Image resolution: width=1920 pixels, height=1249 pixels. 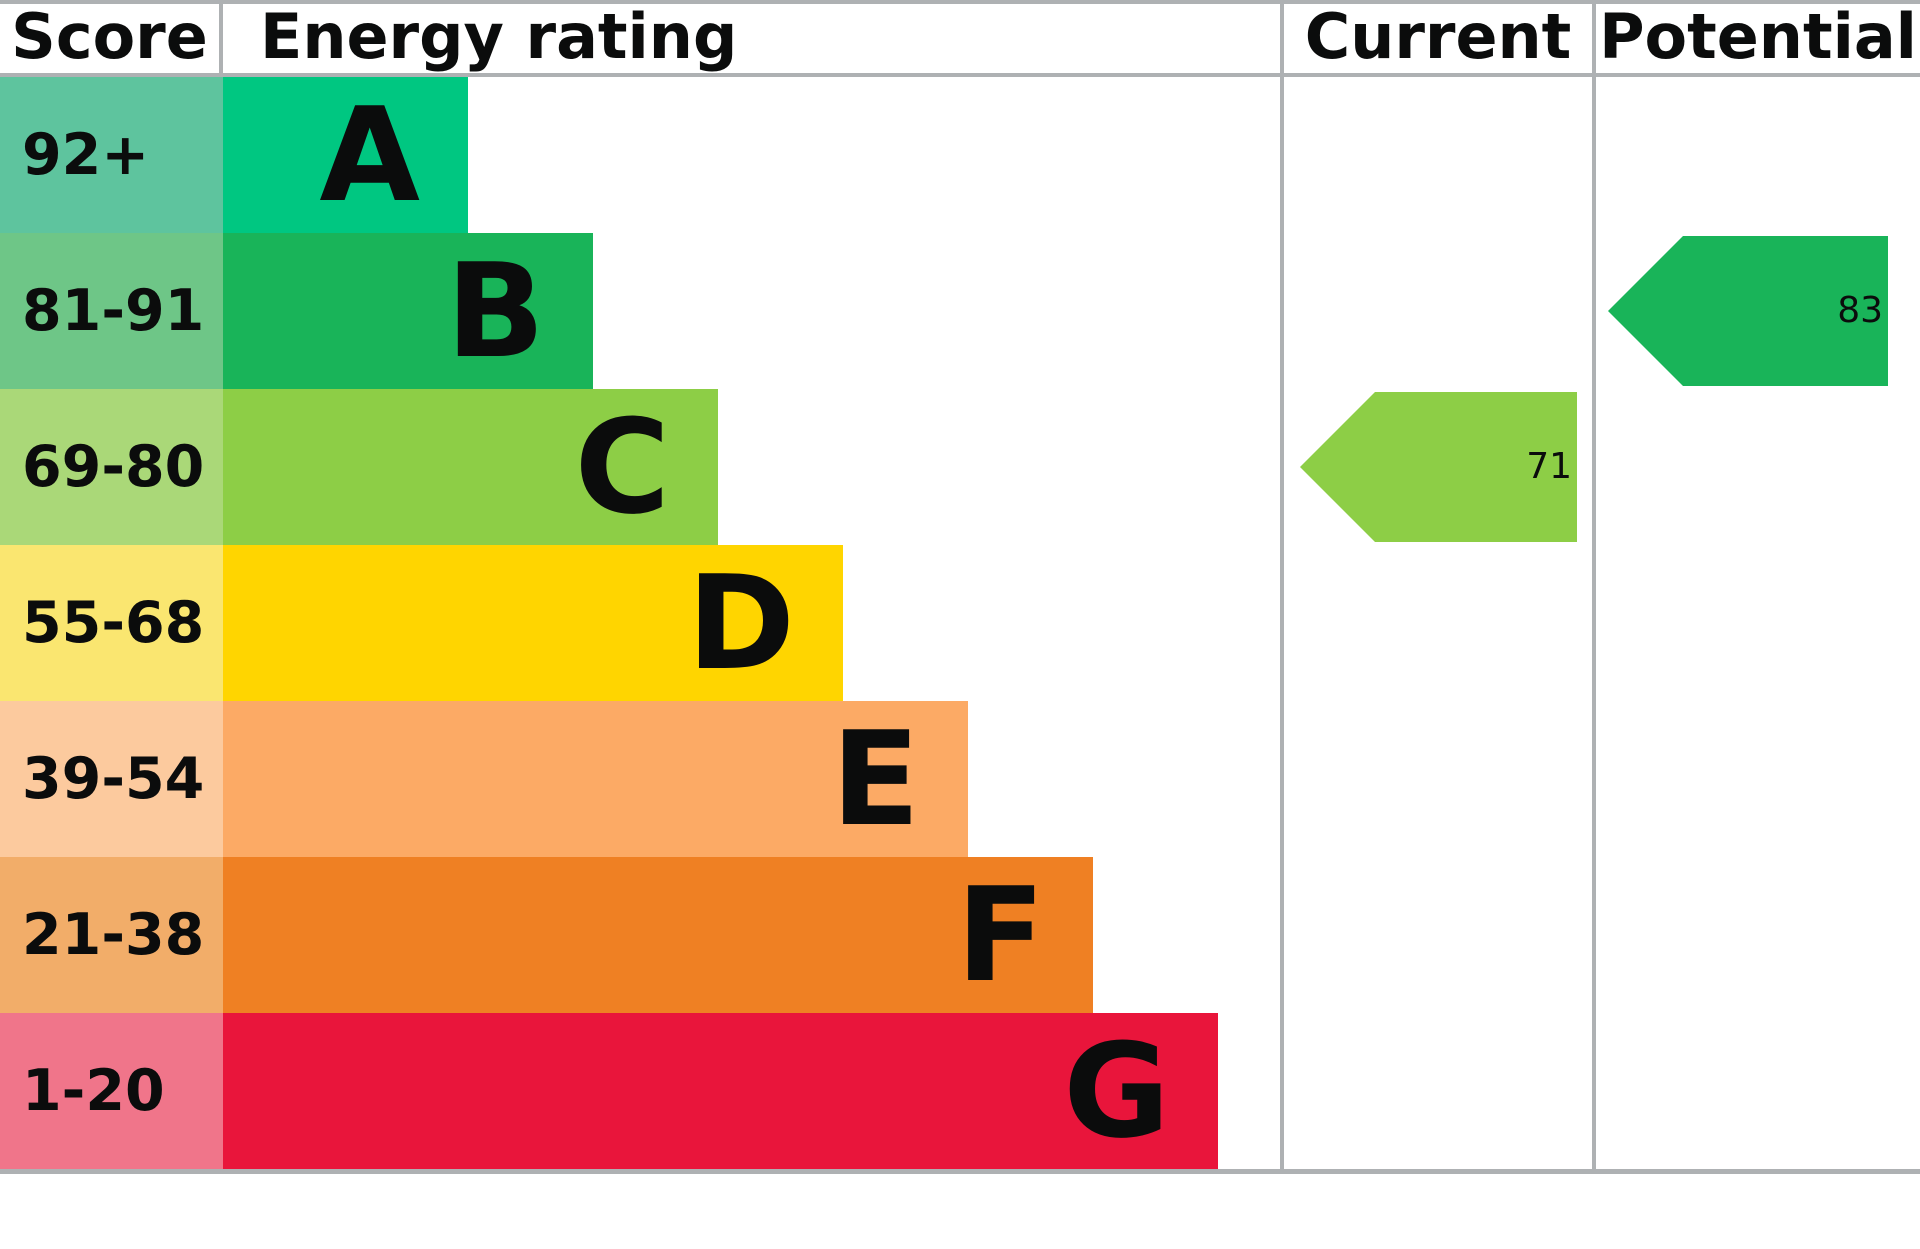 I want to click on band-bar-a: A, so click(x=345, y=155).